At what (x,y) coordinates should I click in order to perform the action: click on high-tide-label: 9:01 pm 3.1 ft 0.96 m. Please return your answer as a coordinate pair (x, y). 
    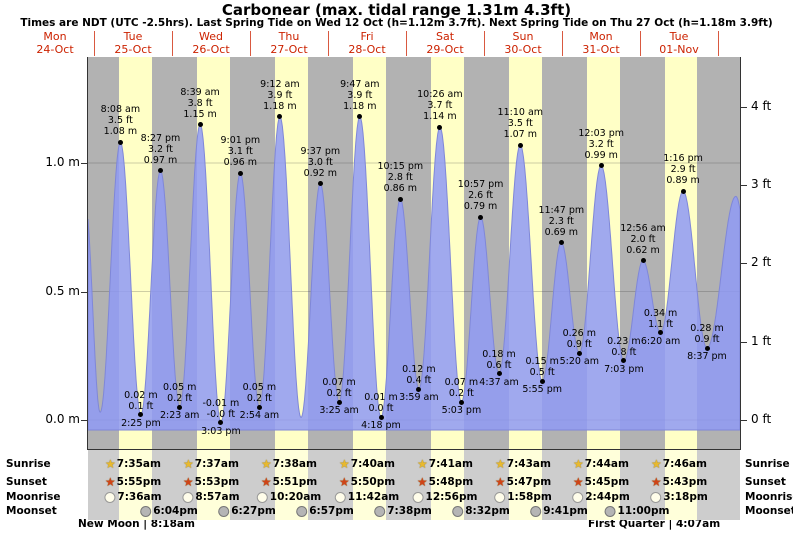
    Looking at the image, I should click on (240, 151).